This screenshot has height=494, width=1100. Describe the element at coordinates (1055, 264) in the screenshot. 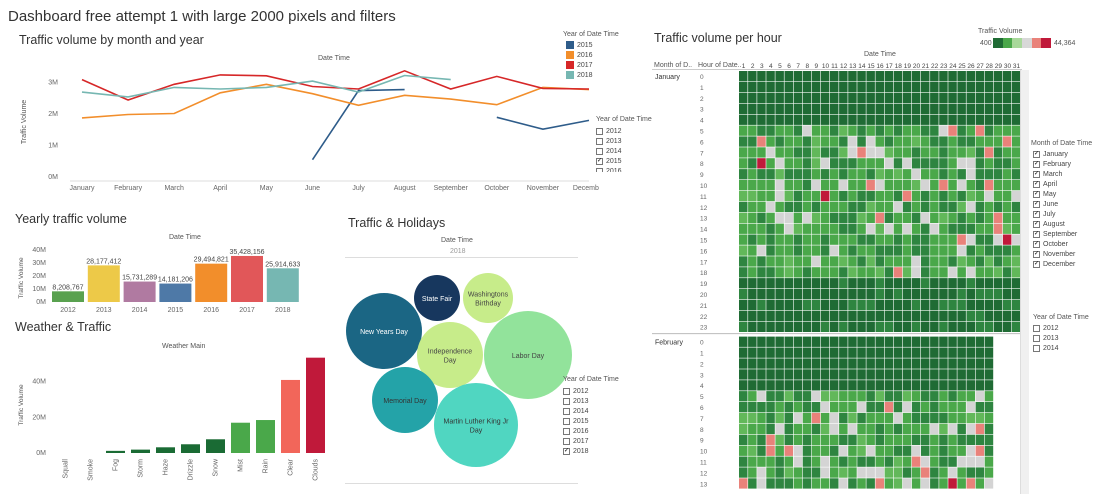

I see `month-filter-december: ✓ December` at that location.